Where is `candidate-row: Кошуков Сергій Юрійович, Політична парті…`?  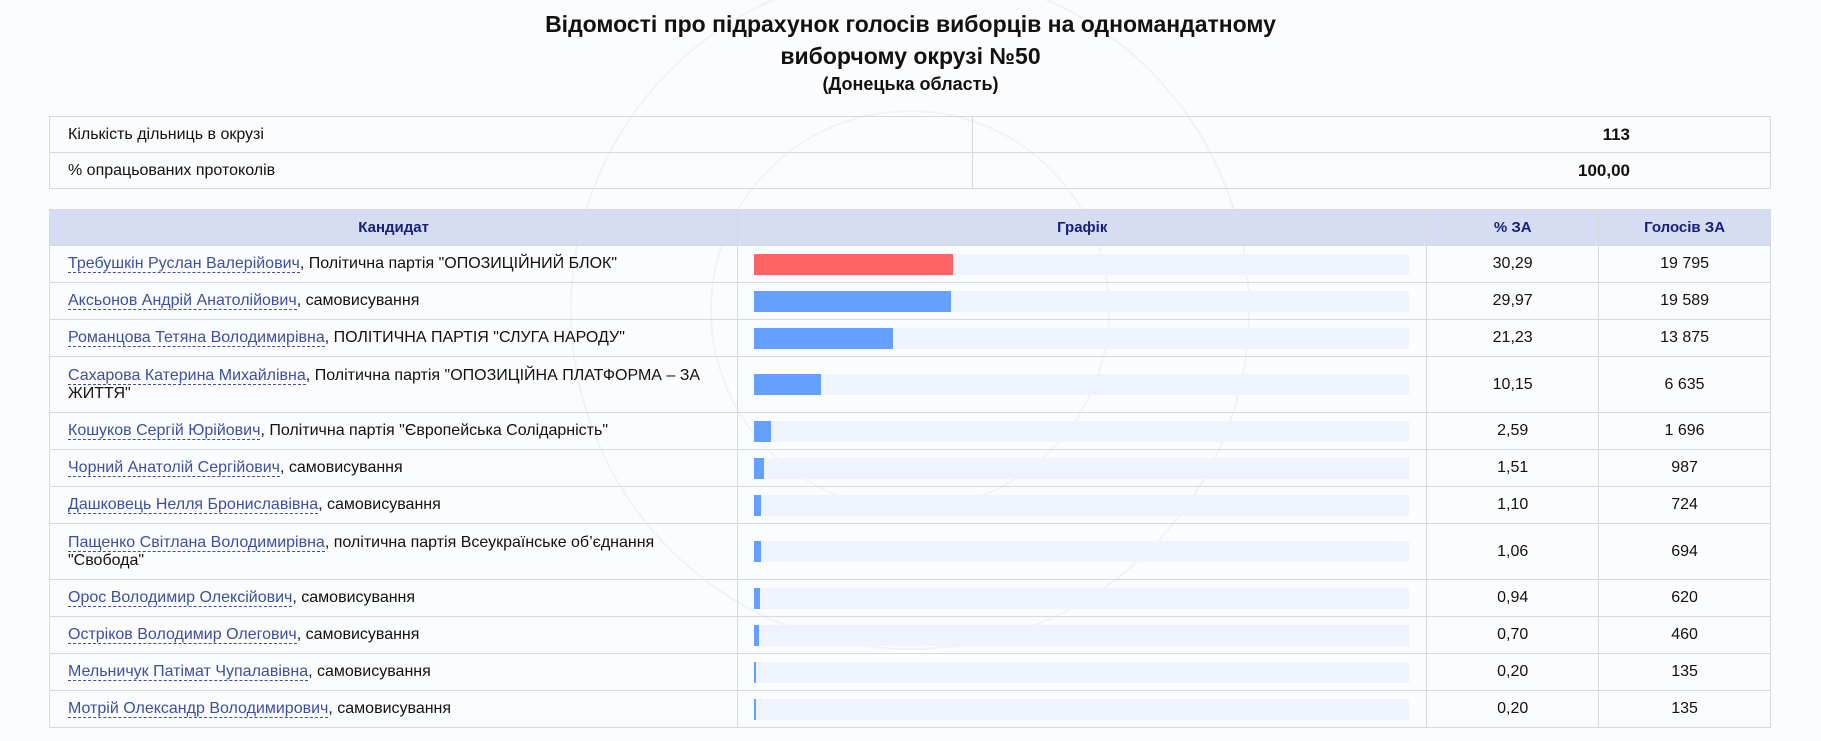 candidate-row: Кошуков Сергій Юрійович, Політична парті… is located at coordinates (909, 431).